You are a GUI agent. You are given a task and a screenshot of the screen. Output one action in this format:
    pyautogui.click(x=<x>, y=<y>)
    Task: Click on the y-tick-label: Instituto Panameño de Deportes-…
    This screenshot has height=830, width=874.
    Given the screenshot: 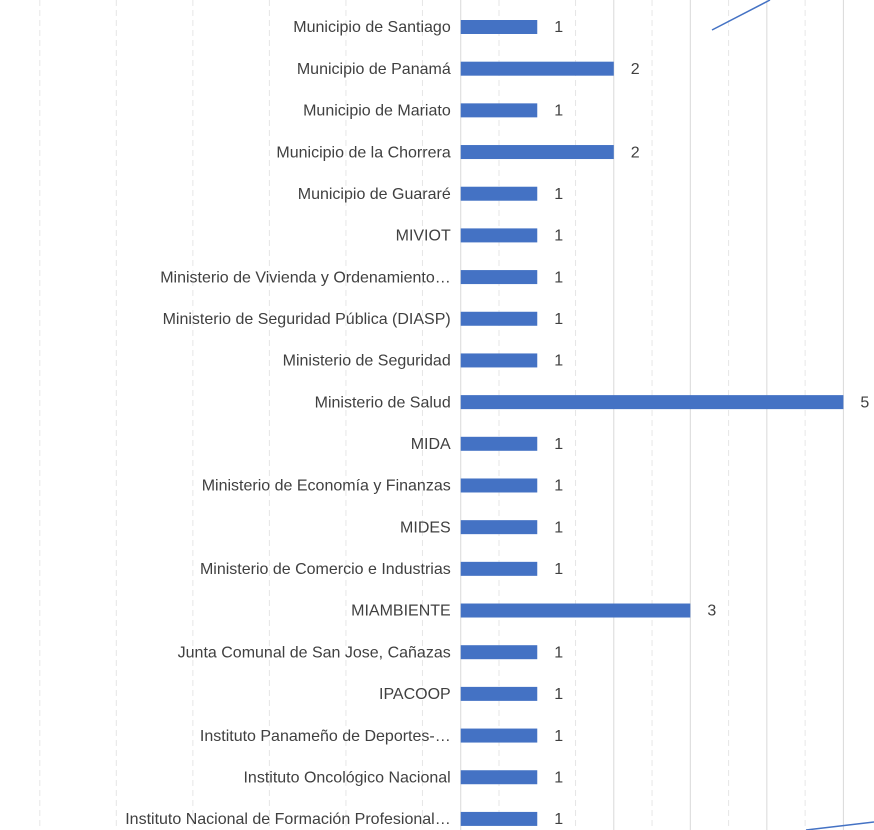 What is the action you would take?
    pyautogui.click(x=325, y=736)
    